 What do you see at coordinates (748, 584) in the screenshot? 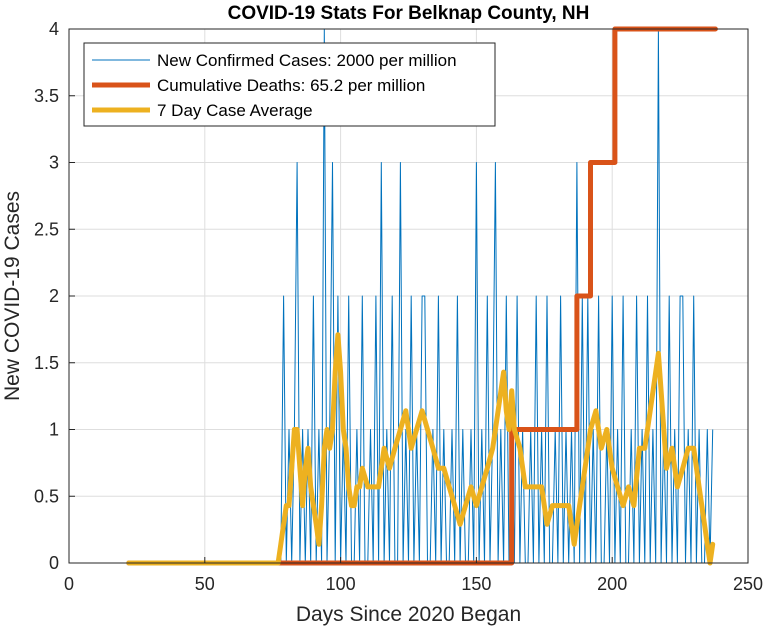
I see `x-tick-label: 250` at bounding box center [748, 584].